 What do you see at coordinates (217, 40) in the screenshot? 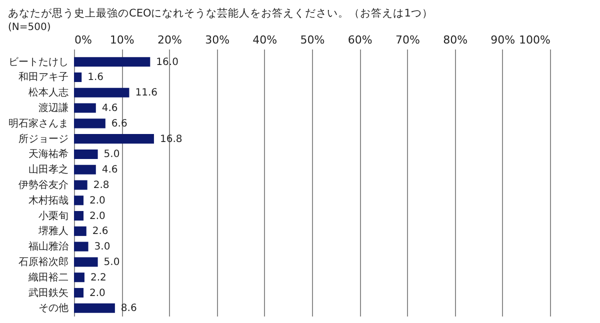
I see `x-tick-label: 30%` at bounding box center [217, 40].